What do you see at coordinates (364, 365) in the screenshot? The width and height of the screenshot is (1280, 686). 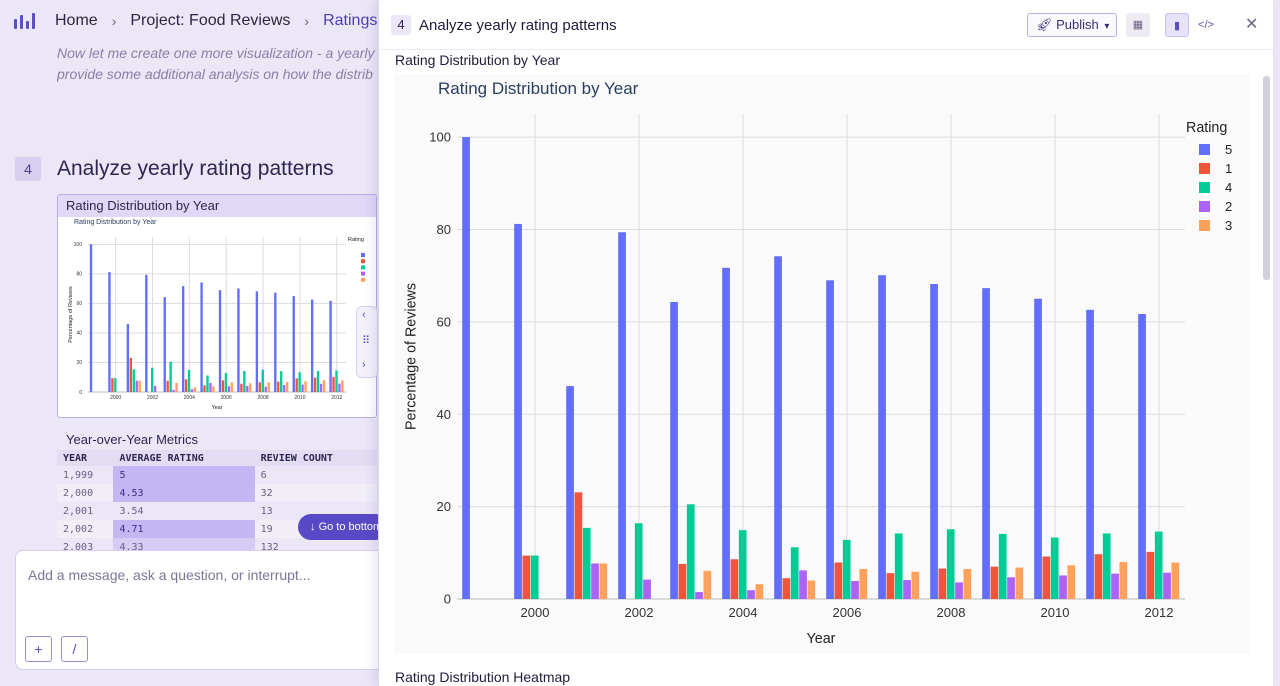 I see `chevron-right-icon: ›` at bounding box center [364, 365].